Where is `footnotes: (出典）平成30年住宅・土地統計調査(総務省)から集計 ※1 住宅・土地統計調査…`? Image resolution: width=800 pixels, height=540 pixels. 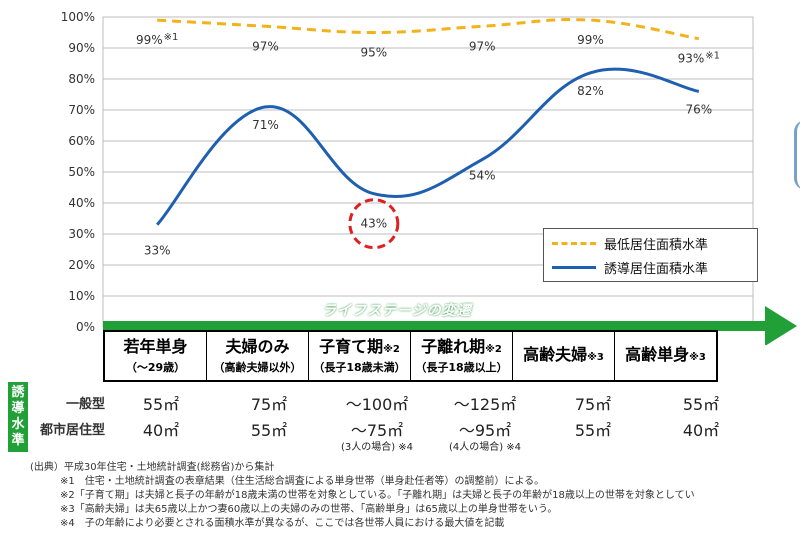
footnotes: (出典）平成30年住宅・土地統計調査(総務省)から集計 ※1 住宅・土地統計調査… is located at coordinates (362, 496).